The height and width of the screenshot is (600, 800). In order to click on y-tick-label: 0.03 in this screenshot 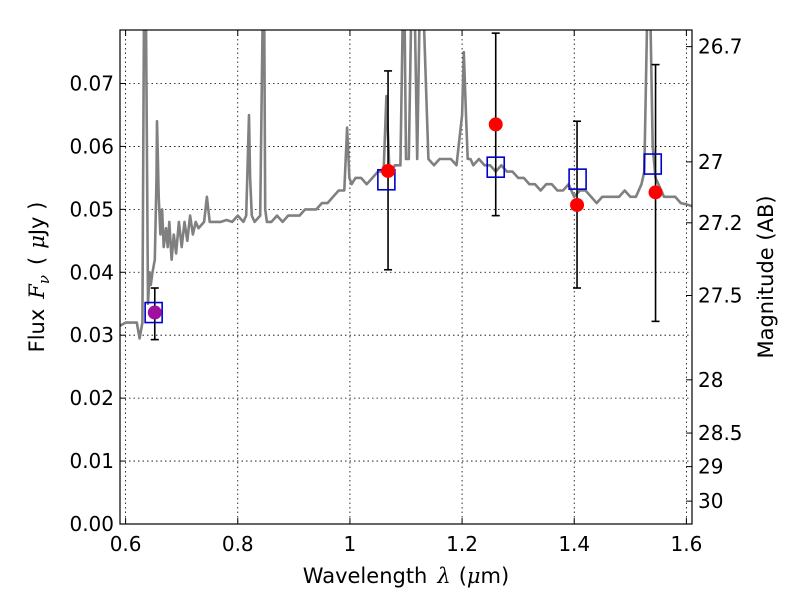, I will do `click(91, 335)`.